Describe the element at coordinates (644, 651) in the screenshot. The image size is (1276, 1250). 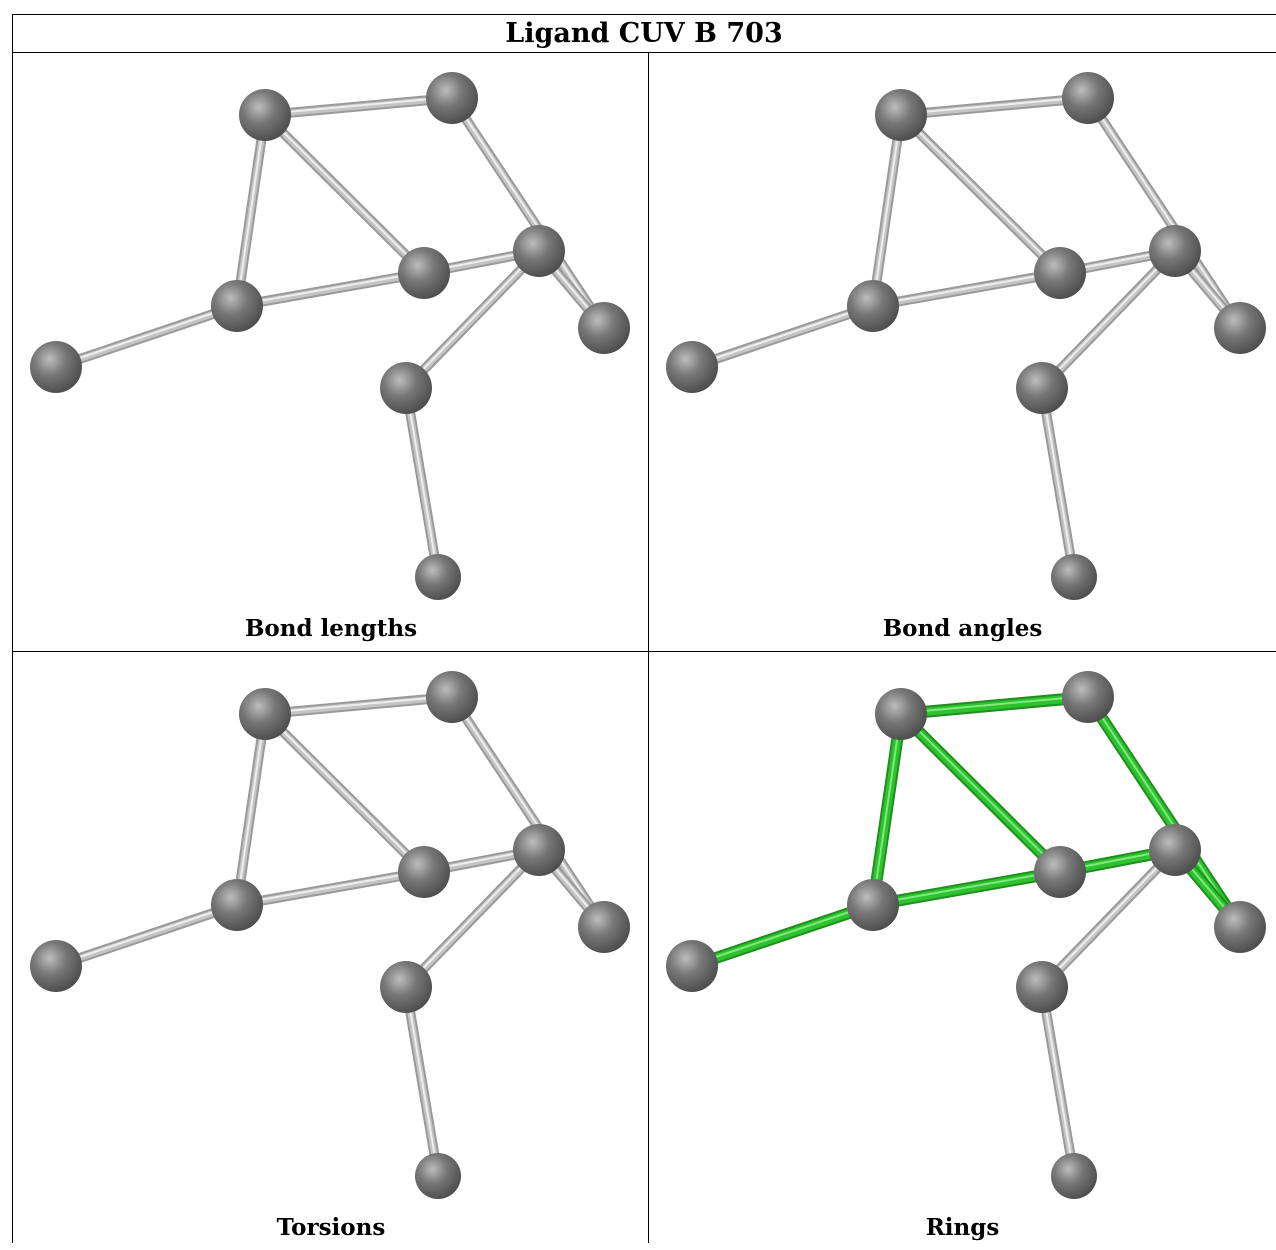
I see `row-separator` at that location.